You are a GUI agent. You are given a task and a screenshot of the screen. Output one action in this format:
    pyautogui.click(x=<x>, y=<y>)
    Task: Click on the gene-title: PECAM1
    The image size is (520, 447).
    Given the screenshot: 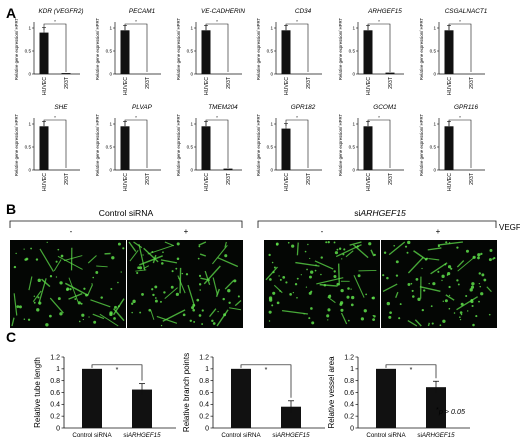 What is the action you would take?
    pyautogui.click(x=142, y=11)
    